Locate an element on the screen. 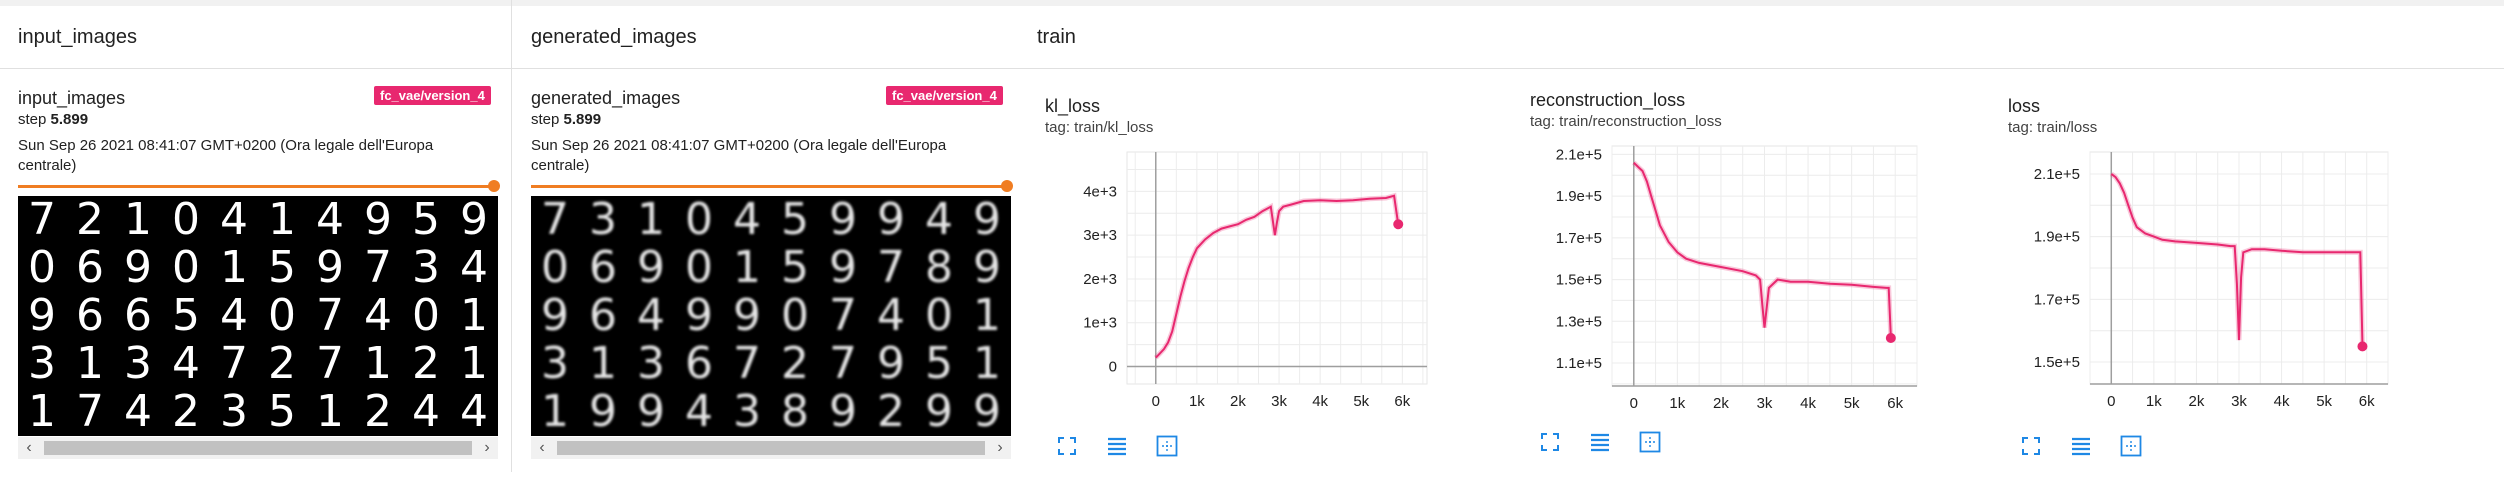 This screenshot has height=500, width=2504. y-tick-label: 1.5e+5 is located at coordinates (2057, 362).